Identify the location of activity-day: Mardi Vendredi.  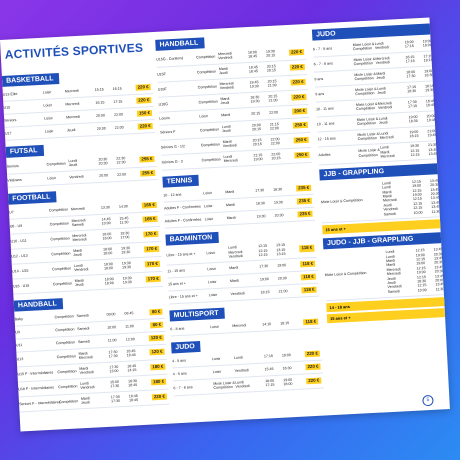
(86, 371).